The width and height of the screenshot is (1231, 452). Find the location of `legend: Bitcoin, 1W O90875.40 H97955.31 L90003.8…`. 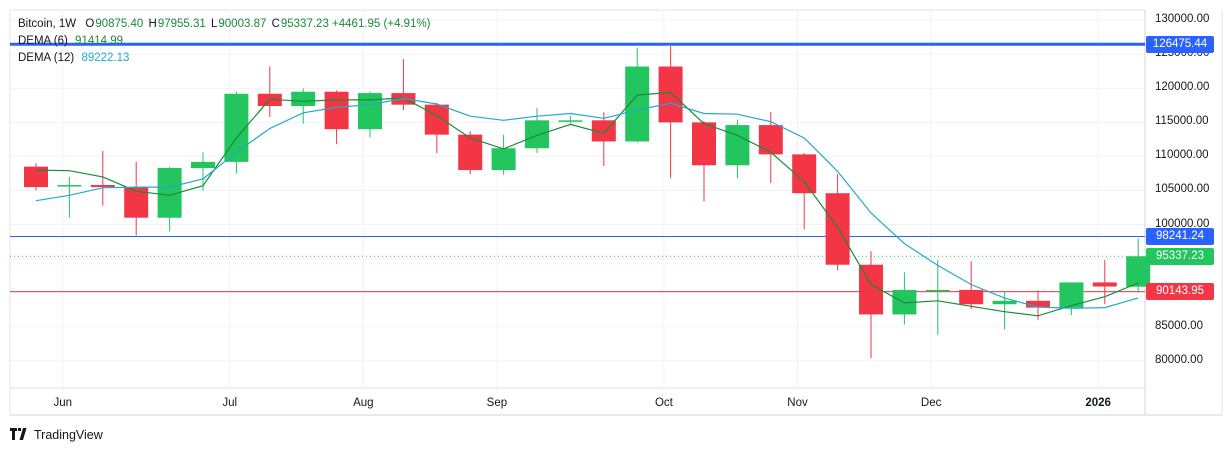

legend: Bitcoin, 1W O90875.40 H97955.31 L90003.8… is located at coordinates (224, 41).